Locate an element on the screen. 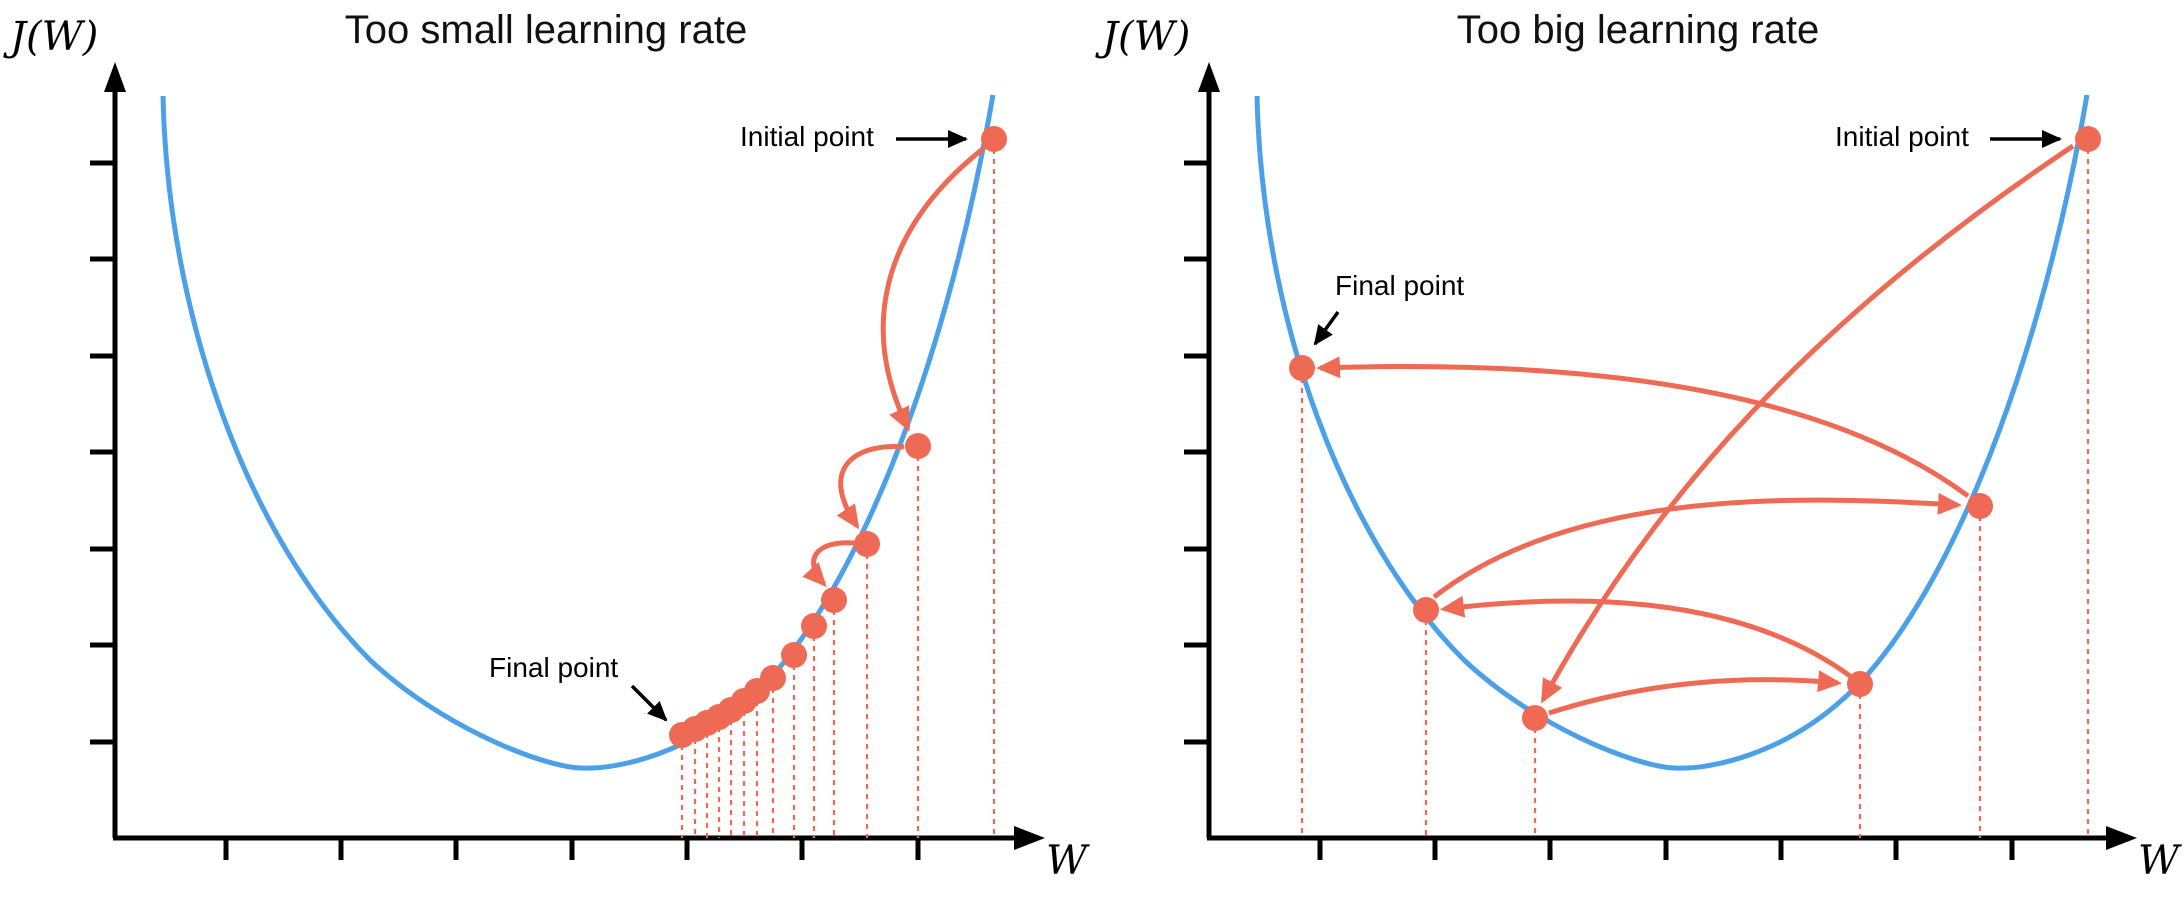 The width and height of the screenshot is (2184, 898). gradient-steps is located at coordinates (894, 366).